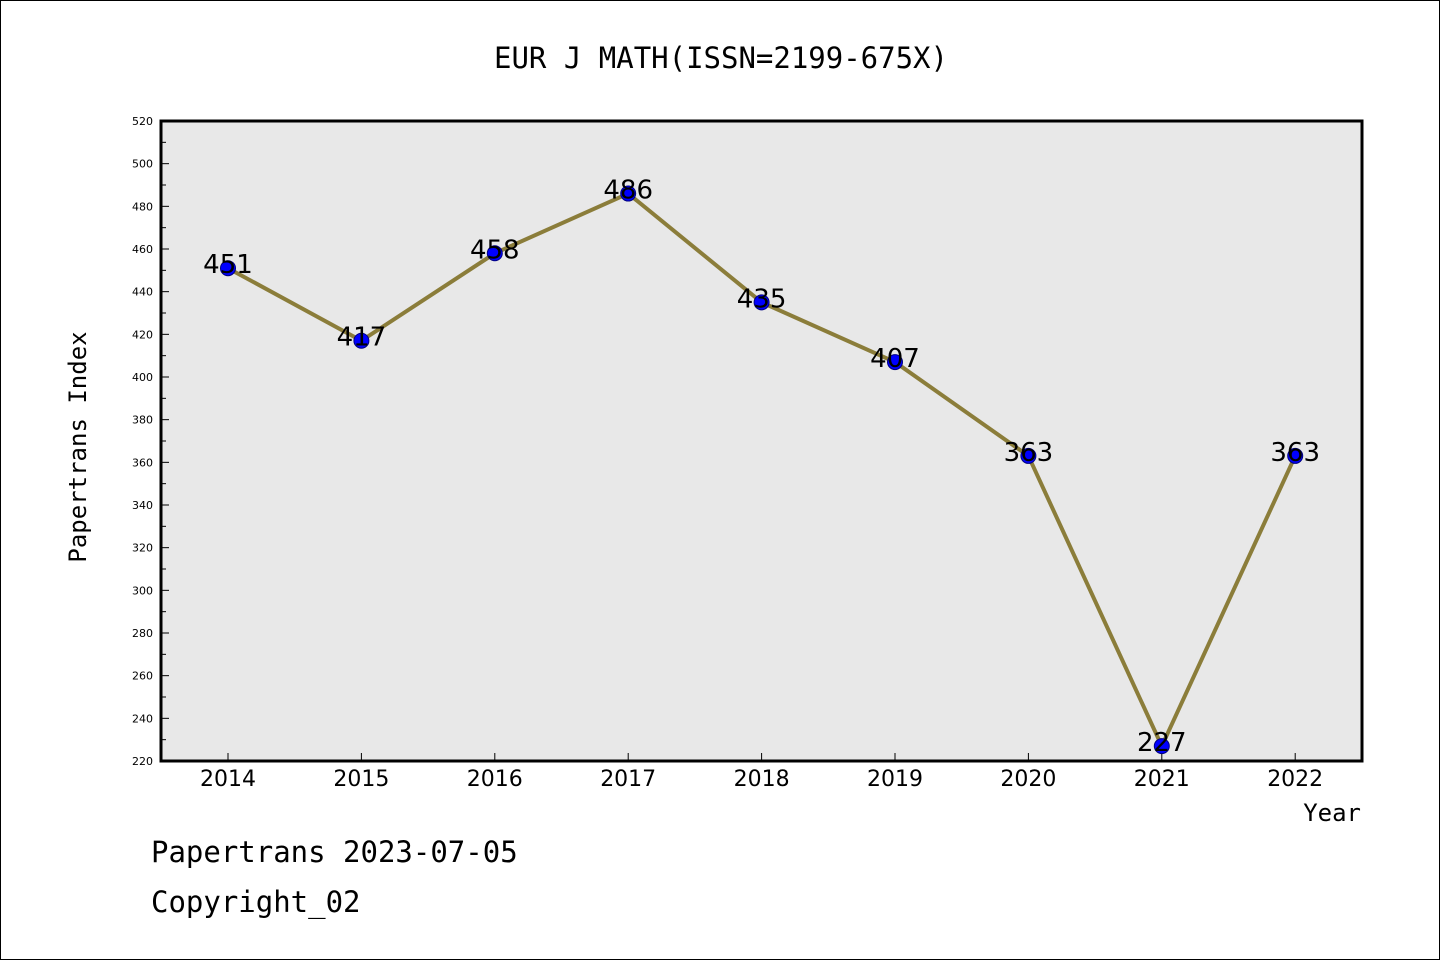 This screenshot has height=960, width=1440. Describe the element at coordinates (142, 249) in the screenshot. I see `y-tick-label: 460` at that location.